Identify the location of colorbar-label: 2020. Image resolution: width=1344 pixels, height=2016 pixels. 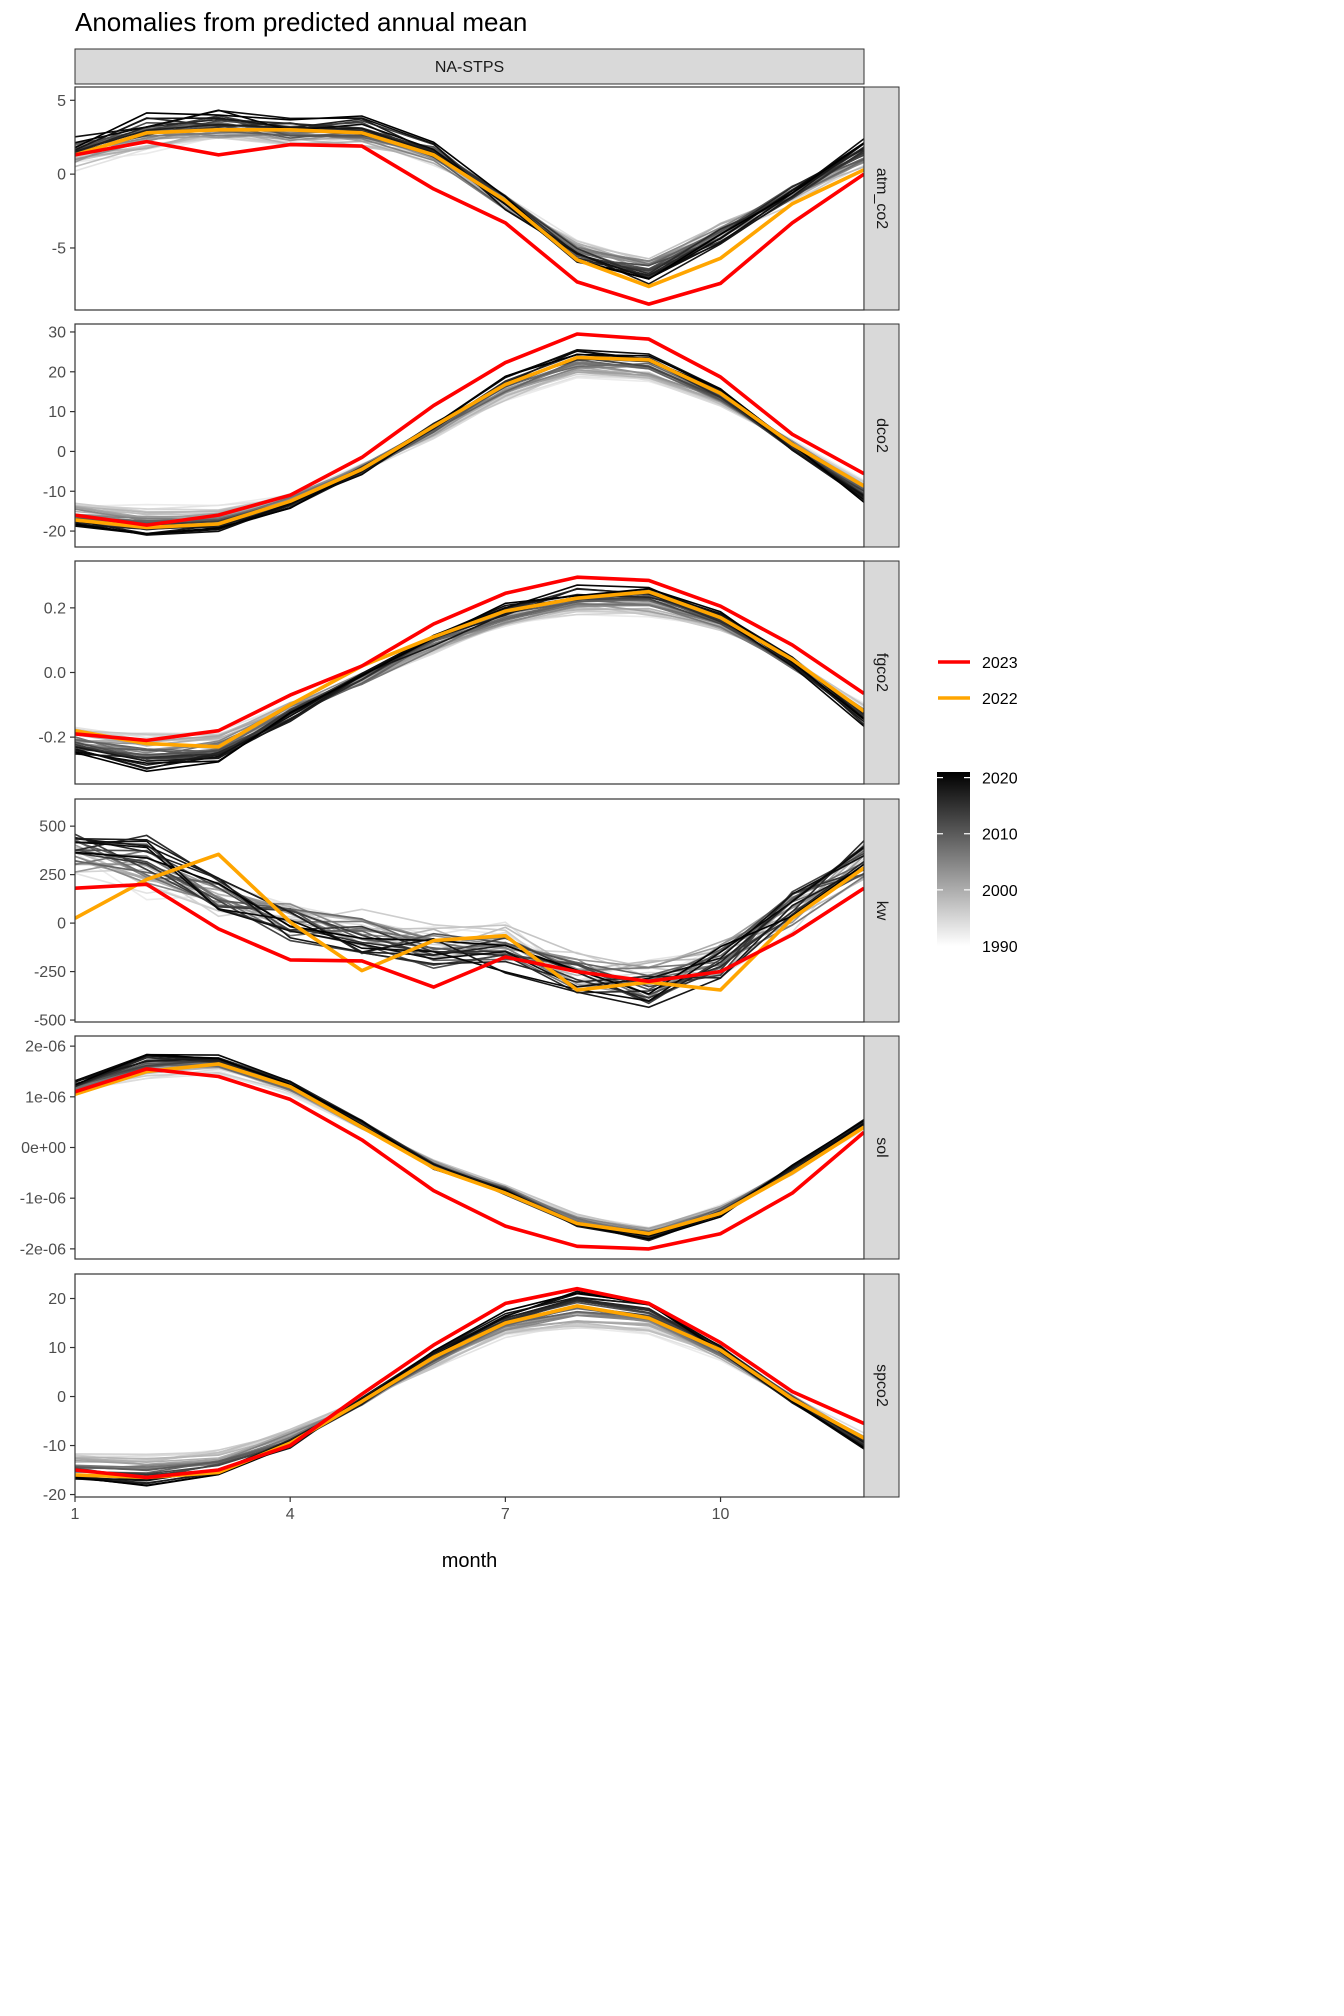
(1000, 779).